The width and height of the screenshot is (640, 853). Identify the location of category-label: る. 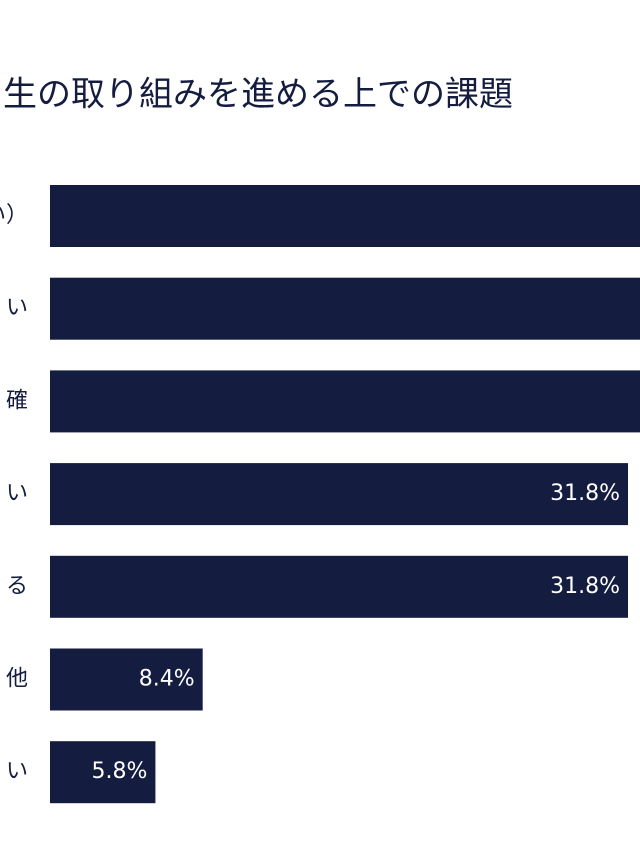
(17, 586).